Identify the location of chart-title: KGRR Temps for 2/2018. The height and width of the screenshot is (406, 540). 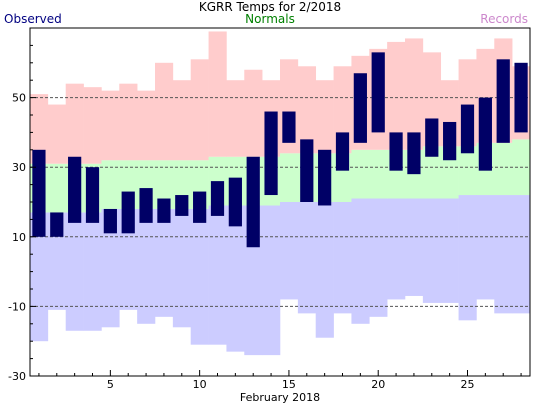
(270, 7).